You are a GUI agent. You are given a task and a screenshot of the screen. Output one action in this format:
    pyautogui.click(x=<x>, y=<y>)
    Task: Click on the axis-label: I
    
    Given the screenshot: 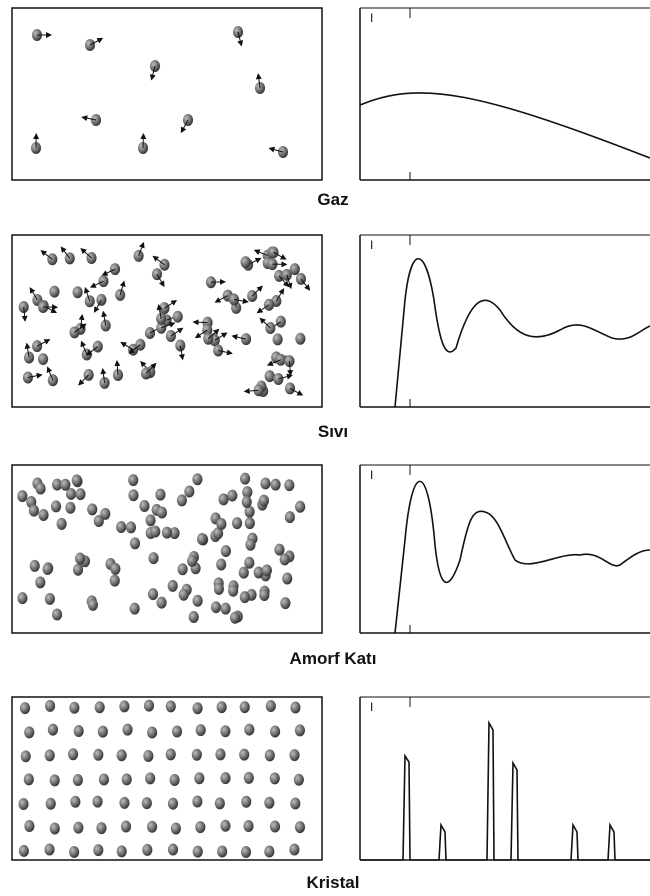 What is the action you would take?
    pyautogui.click(x=371, y=18)
    